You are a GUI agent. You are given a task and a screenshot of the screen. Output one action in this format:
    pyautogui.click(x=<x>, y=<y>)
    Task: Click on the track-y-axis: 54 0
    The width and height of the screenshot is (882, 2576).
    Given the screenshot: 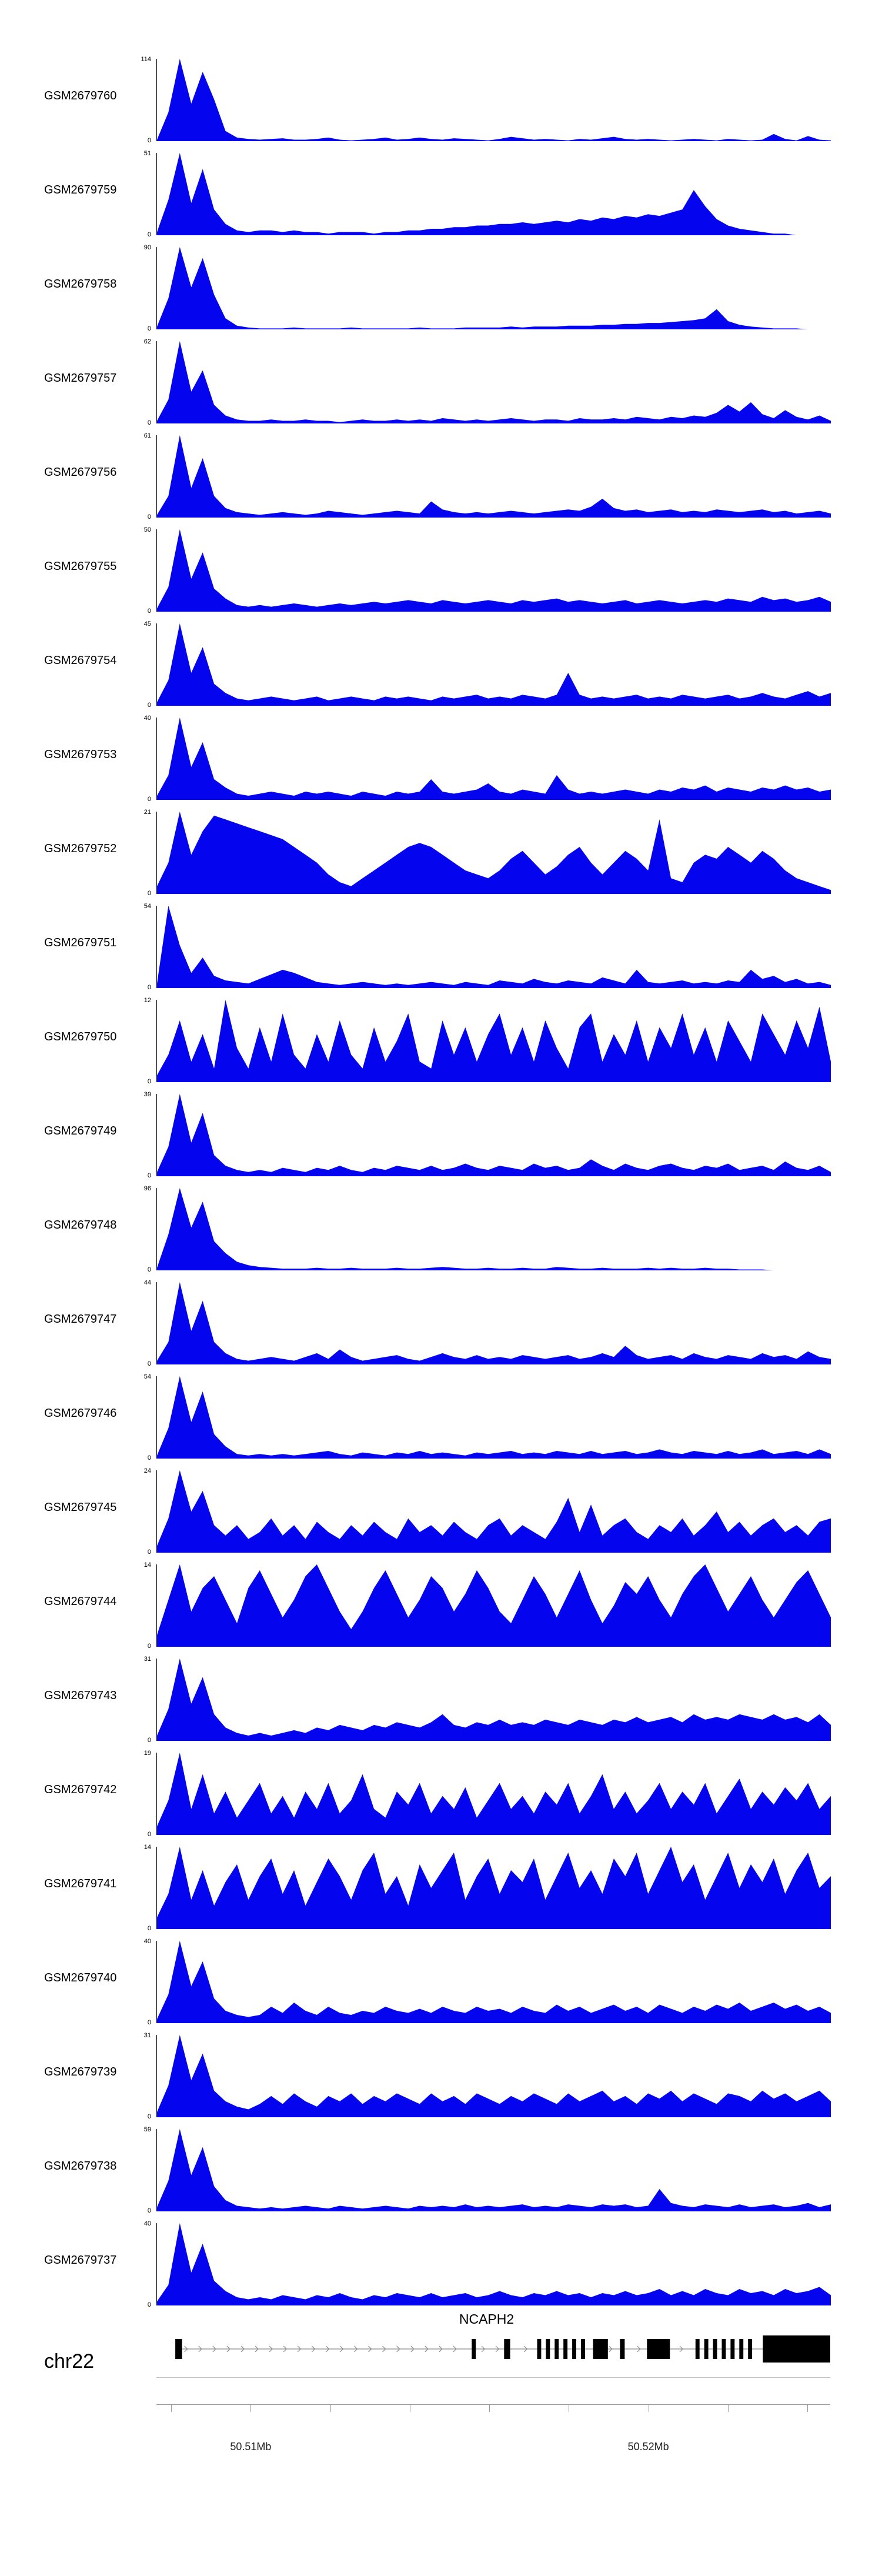 What is the action you would take?
    pyautogui.click(x=137, y=947)
    